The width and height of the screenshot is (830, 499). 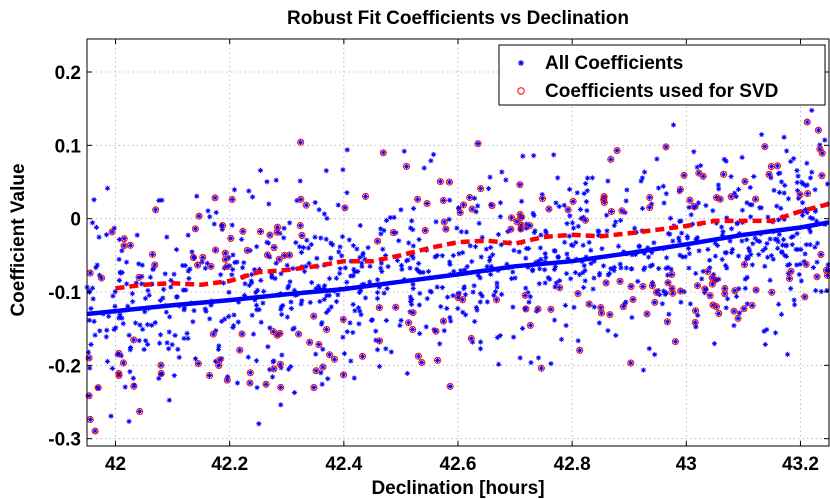 What do you see at coordinates (521, 63) in the screenshot?
I see `legend-star-marker-icon` at bounding box center [521, 63].